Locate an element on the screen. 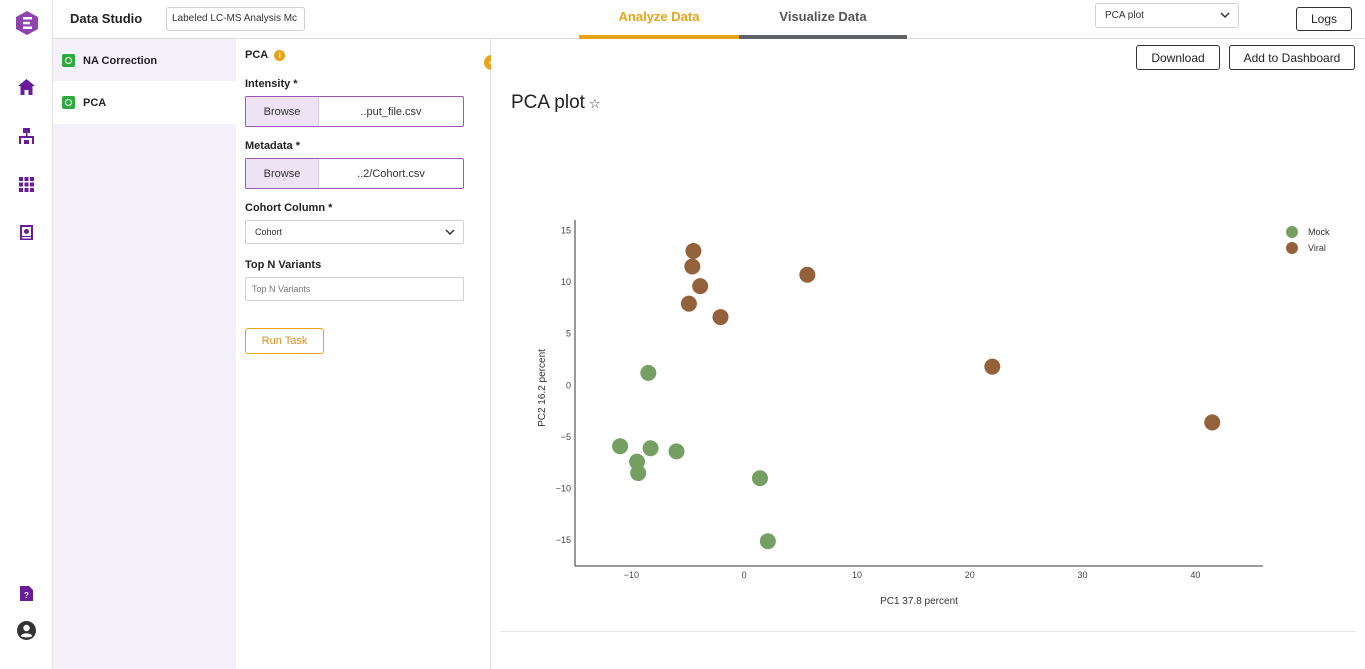  y-axis-label: PC2 16.2 percent is located at coordinates (542, 388).